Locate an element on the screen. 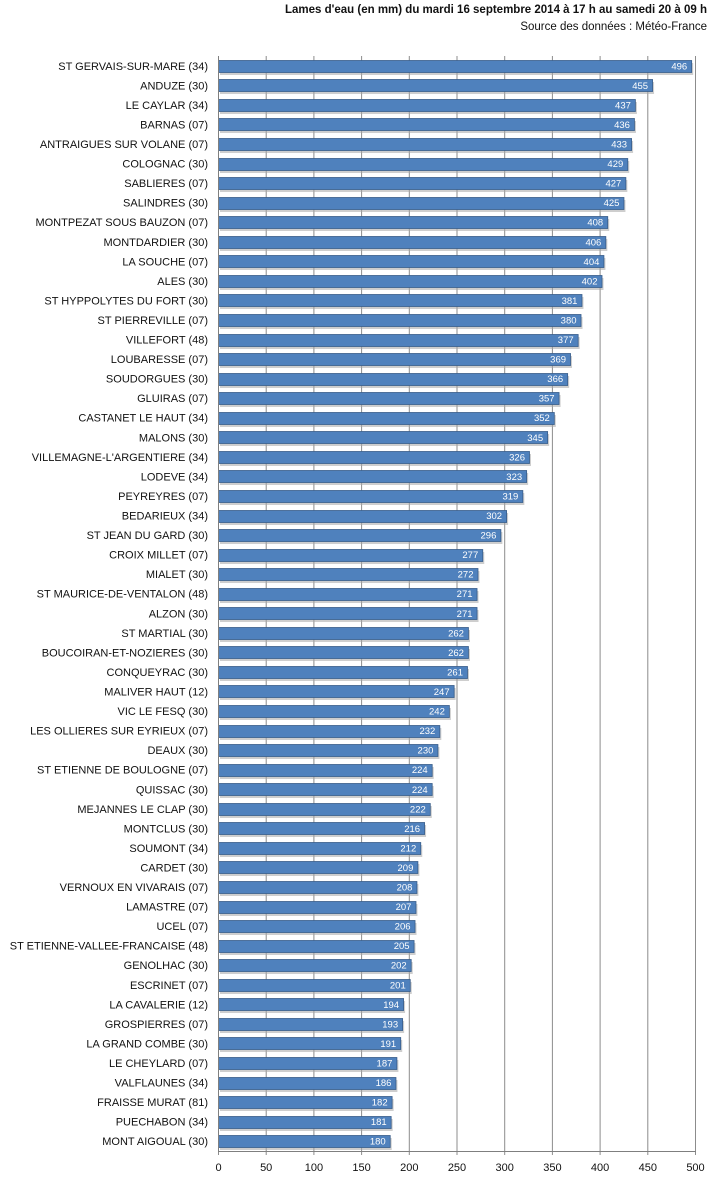  category-label: BEDARIEUX (34) is located at coordinates (165, 517).